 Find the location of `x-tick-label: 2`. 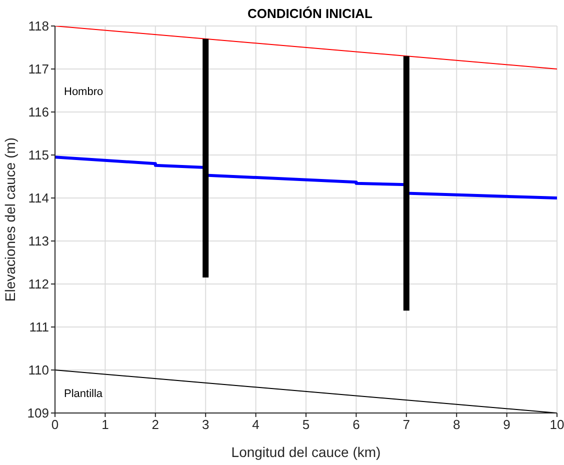

x-tick-label: 2 is located at coordinates (156, 424).